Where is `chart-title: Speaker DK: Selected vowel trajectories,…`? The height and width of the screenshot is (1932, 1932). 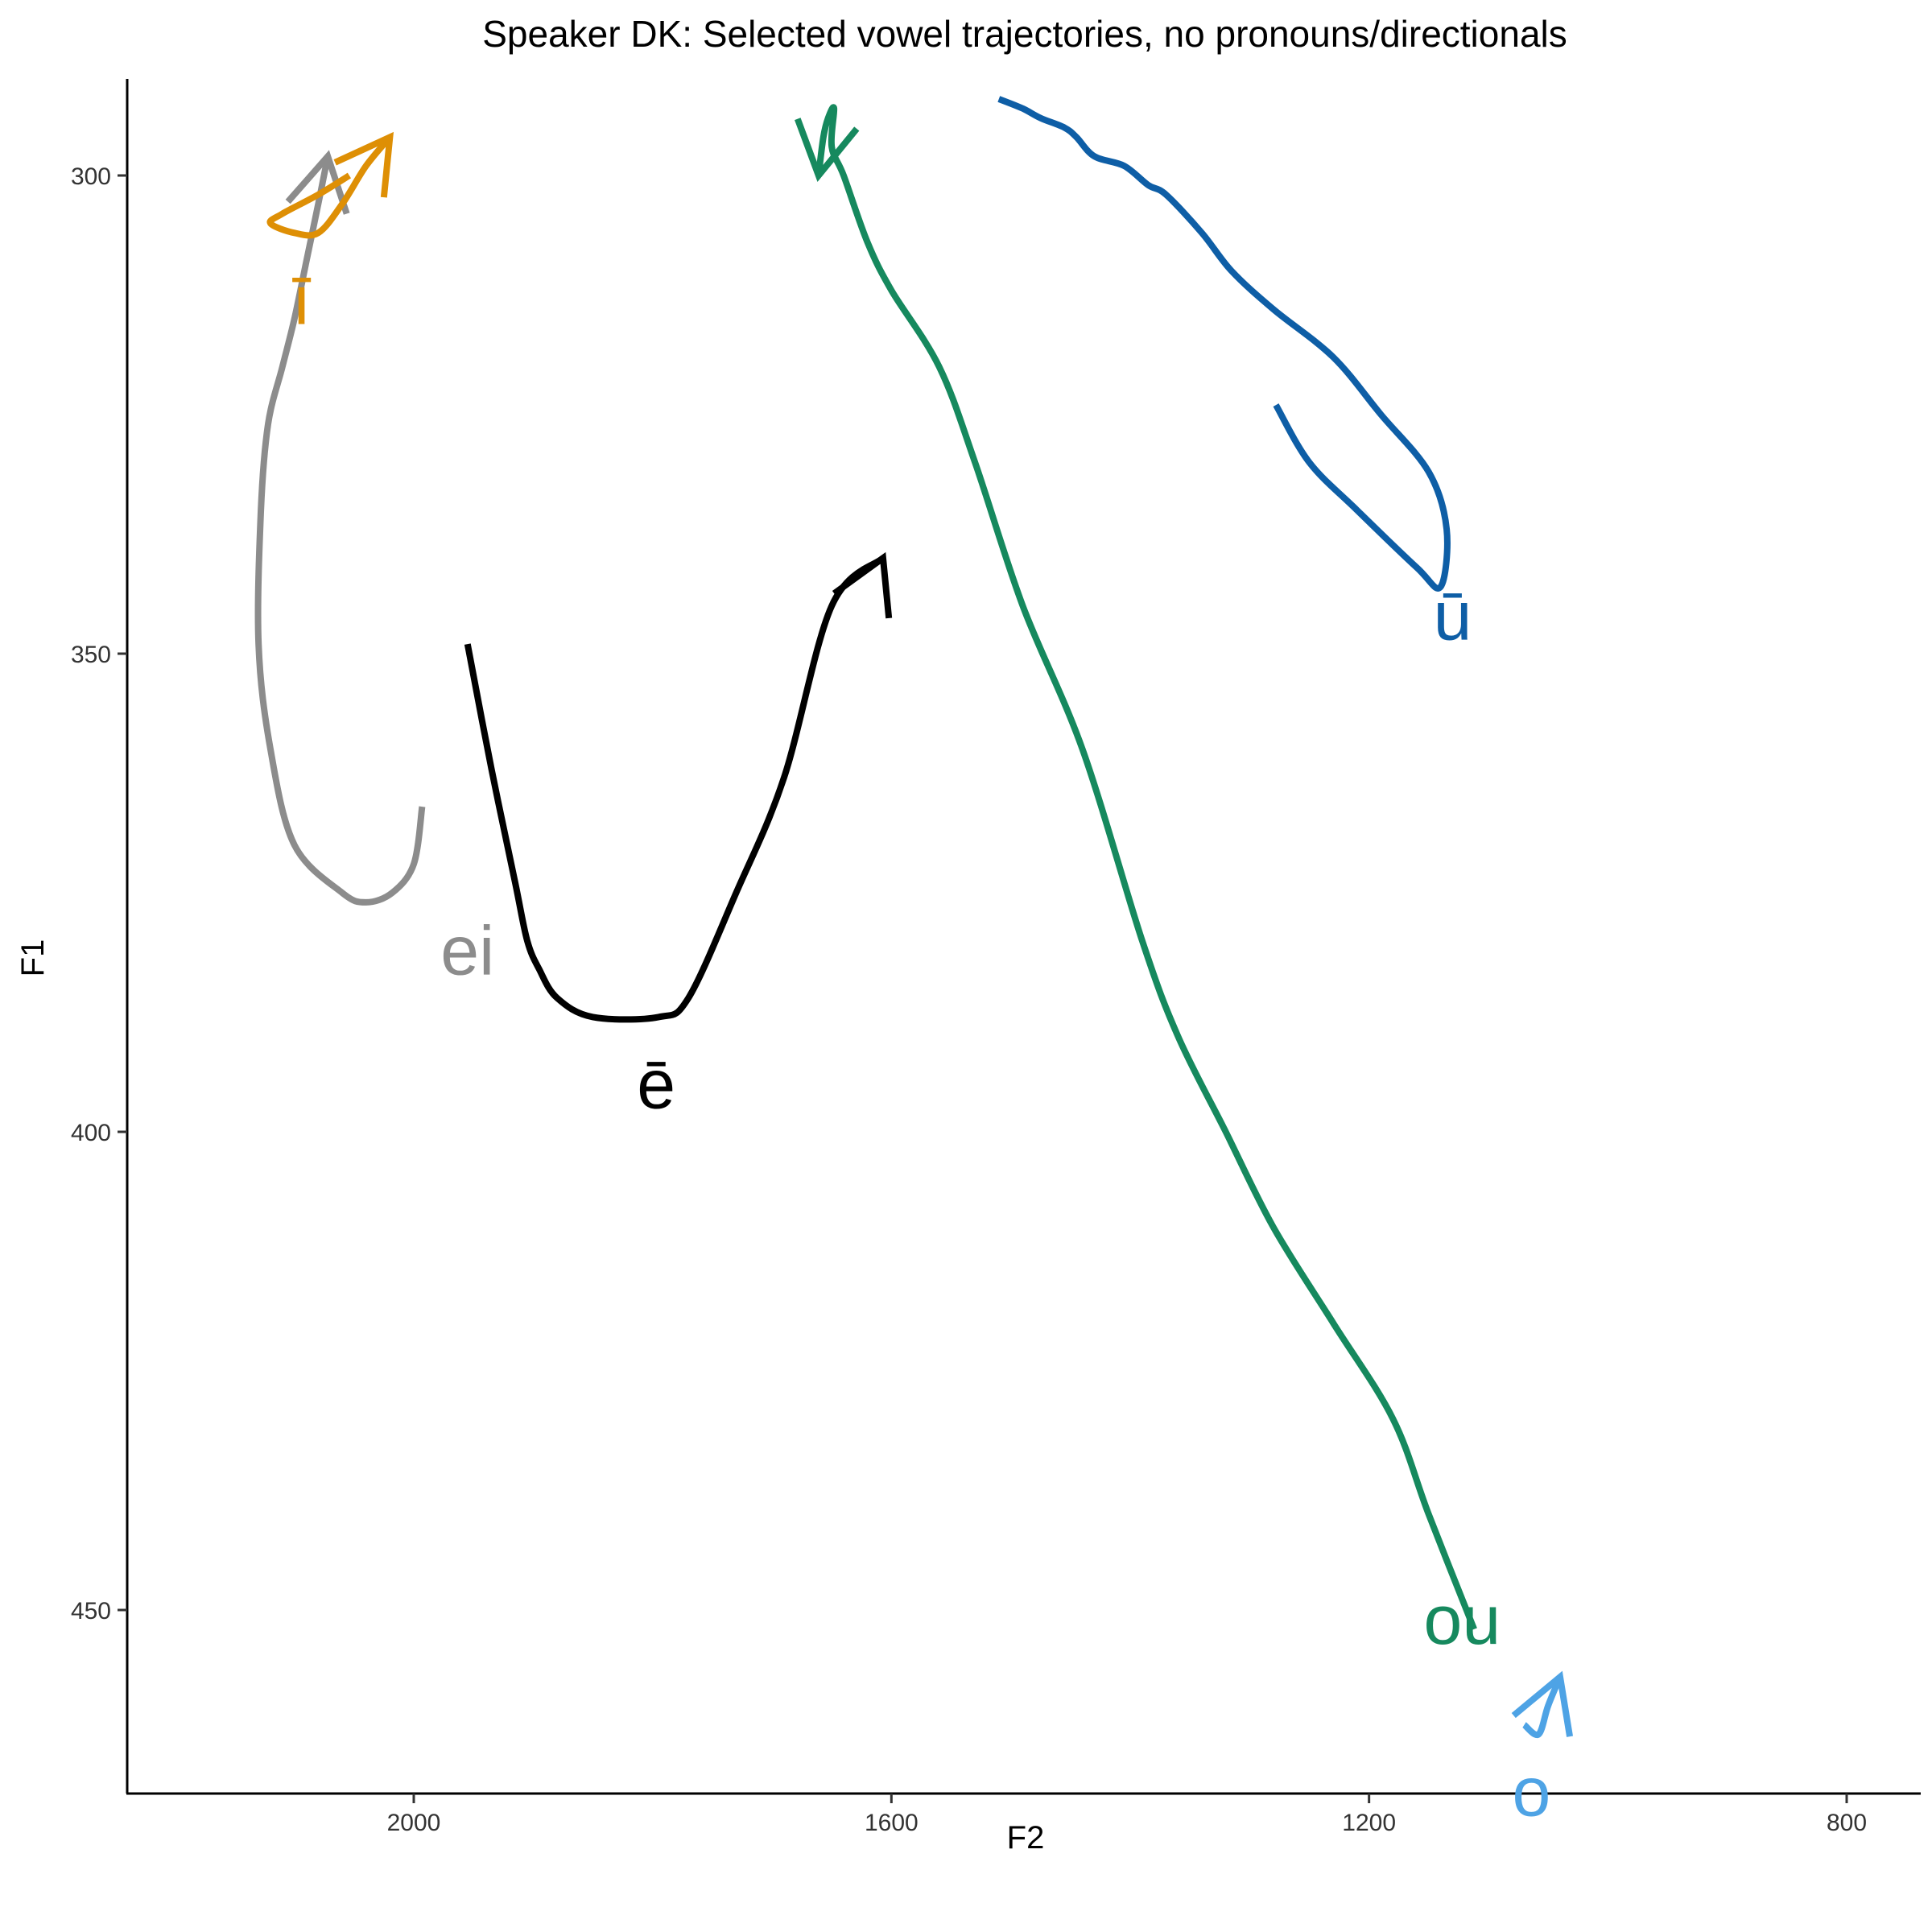
chart-title: Speaker DK: Selected vowel trajectories,… is located at coordinates (1024, 34).